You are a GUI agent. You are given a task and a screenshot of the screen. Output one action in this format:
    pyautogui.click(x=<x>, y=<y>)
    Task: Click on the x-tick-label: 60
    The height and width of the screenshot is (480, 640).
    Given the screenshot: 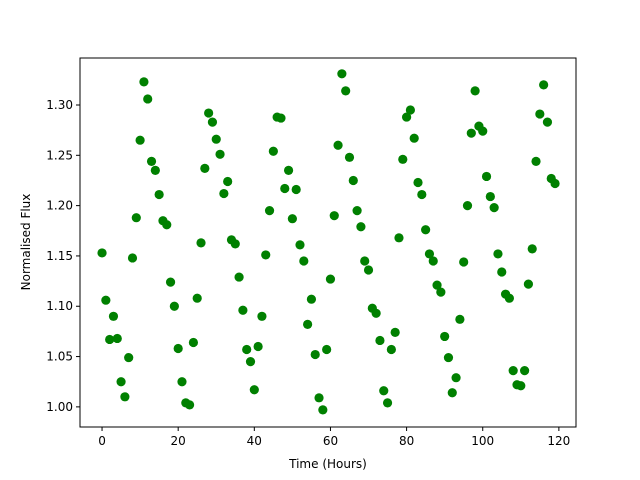 What is the action you would take?
    pyautogui.click(x=330, y=441)
    